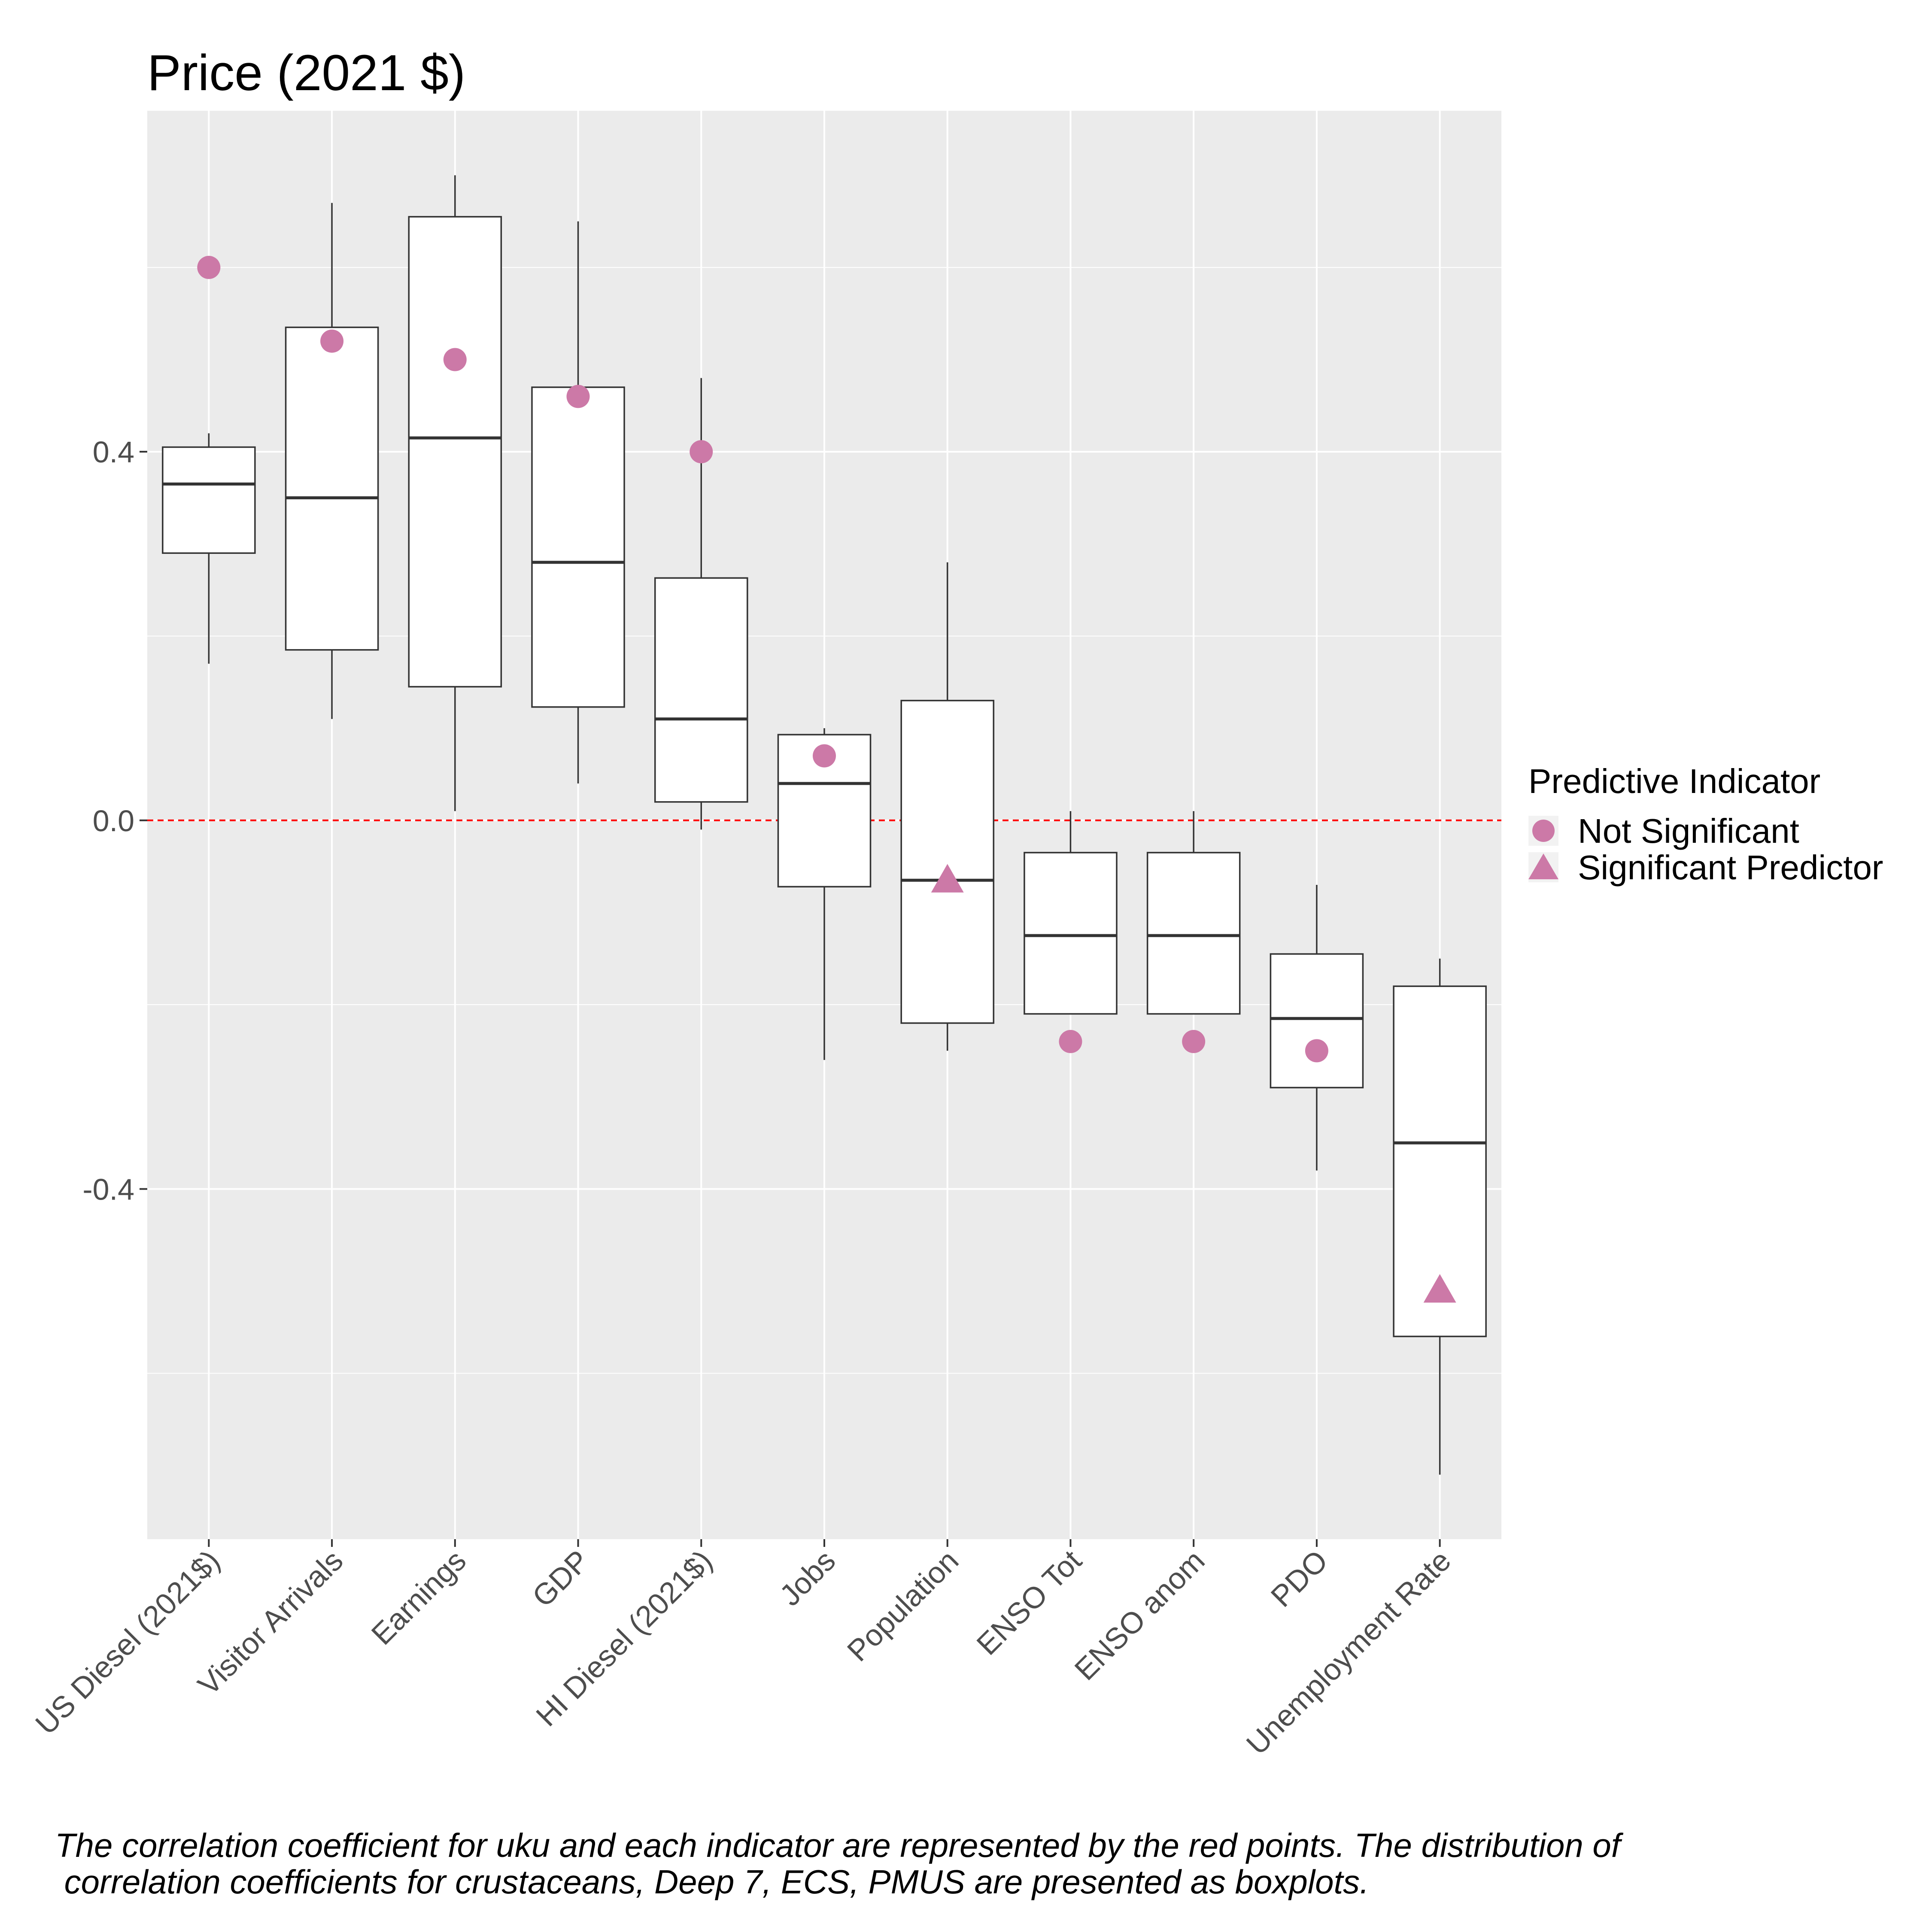 The width and height of the screenshot is (1932, 1932). I want to click on x-tick-label: US Diesel (2021$), so click(128, 1642).